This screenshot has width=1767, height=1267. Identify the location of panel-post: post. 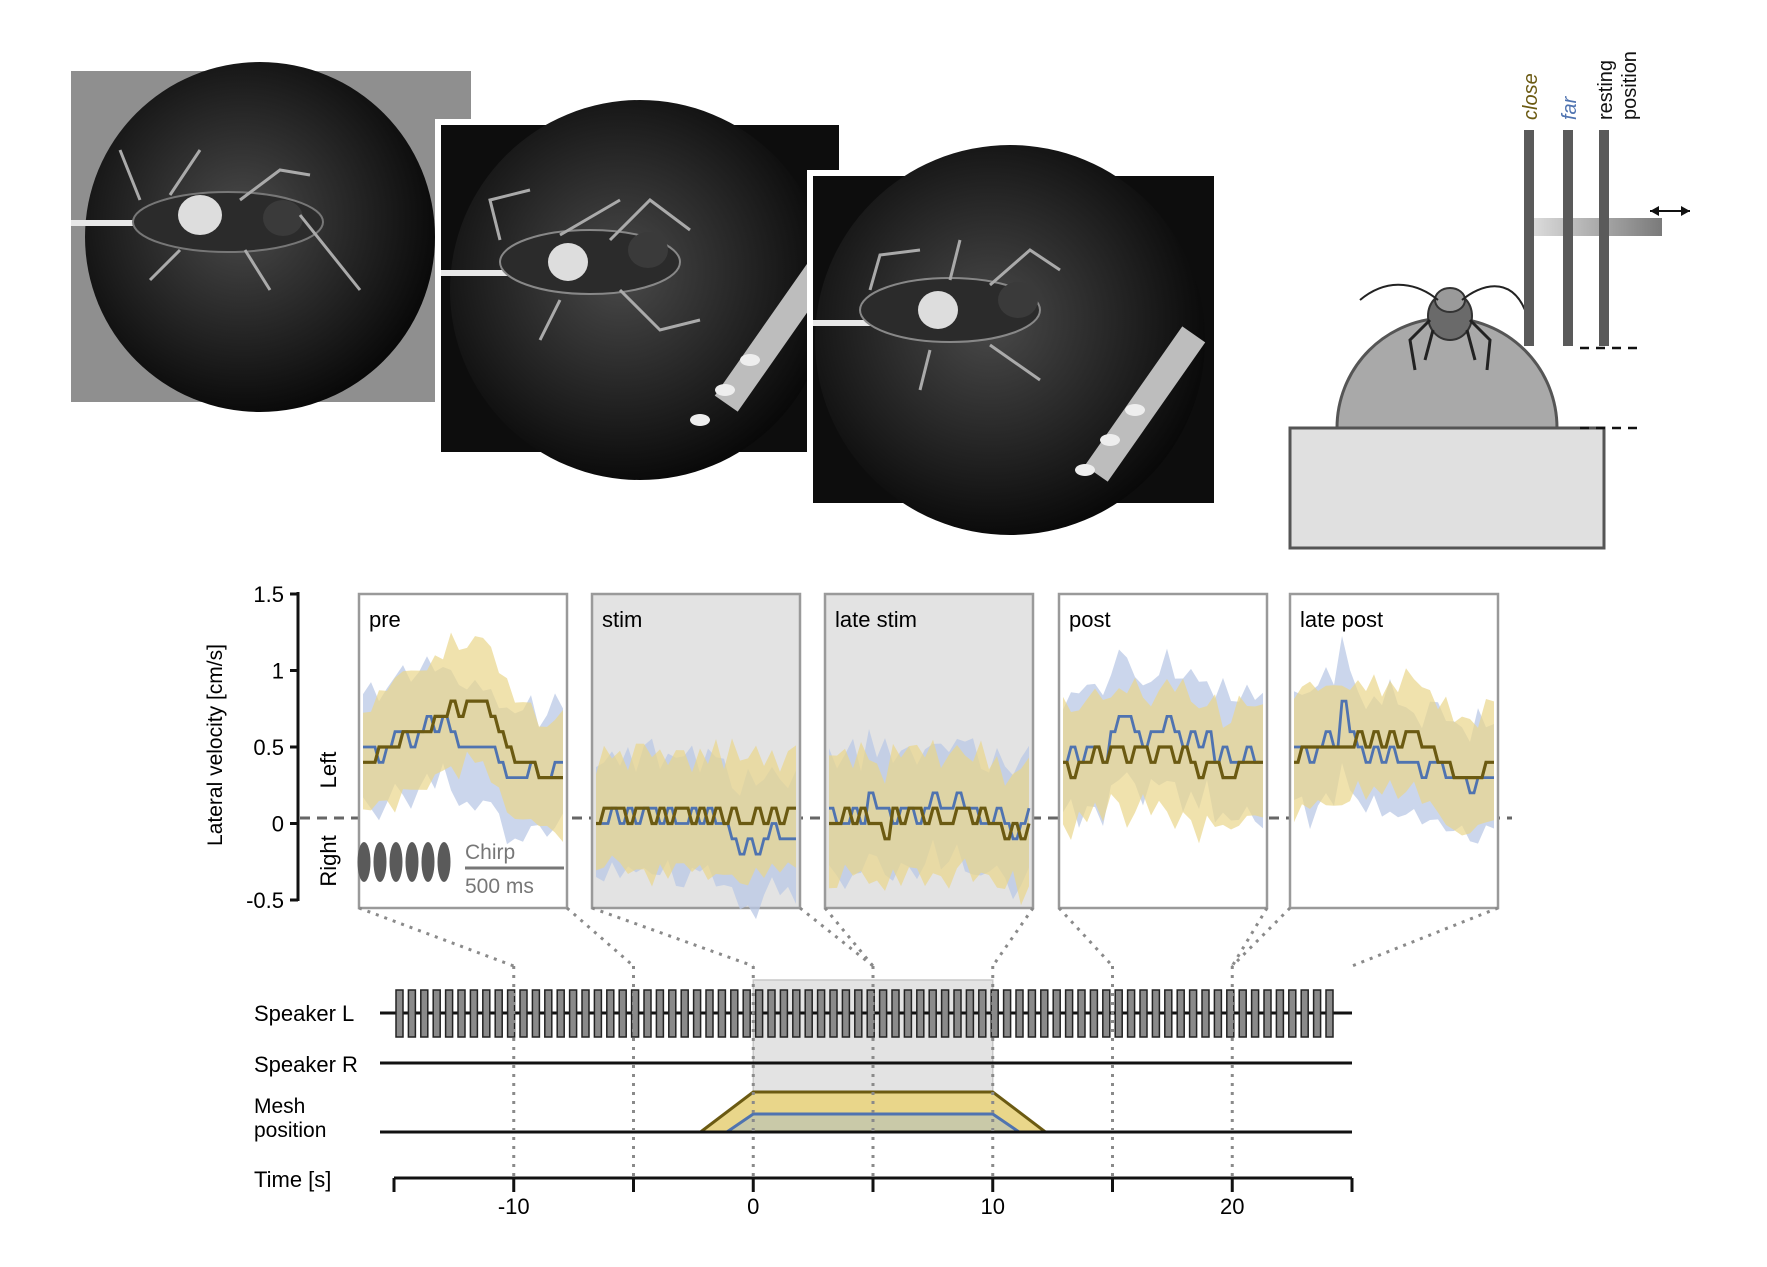
(1163, 751).